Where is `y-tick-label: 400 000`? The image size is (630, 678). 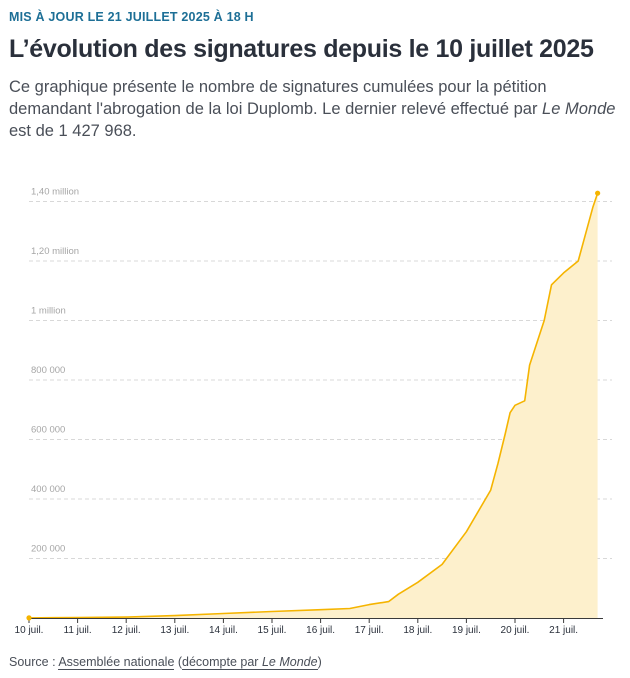
y-tick-label: 400 000 is located at coordinates (48, 489).